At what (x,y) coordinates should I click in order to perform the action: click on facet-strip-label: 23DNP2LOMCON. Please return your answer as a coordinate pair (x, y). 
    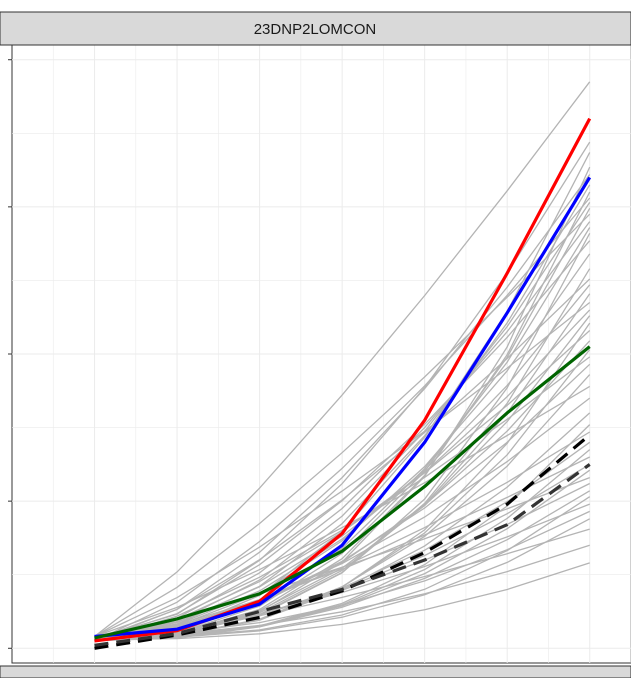
    Looking at the image, I should click on (315, 29).